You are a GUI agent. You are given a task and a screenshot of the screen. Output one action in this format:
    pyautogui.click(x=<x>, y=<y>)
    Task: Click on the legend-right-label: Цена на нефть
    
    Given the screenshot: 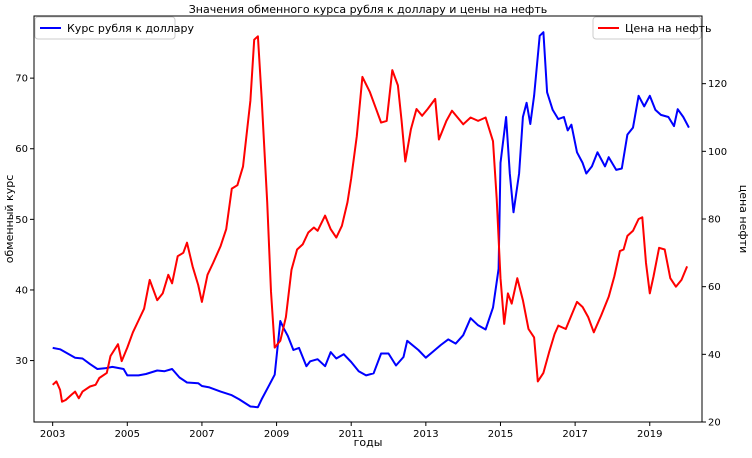 What is the action you would take?
    pyautogui.click(x=668, y=28)
    